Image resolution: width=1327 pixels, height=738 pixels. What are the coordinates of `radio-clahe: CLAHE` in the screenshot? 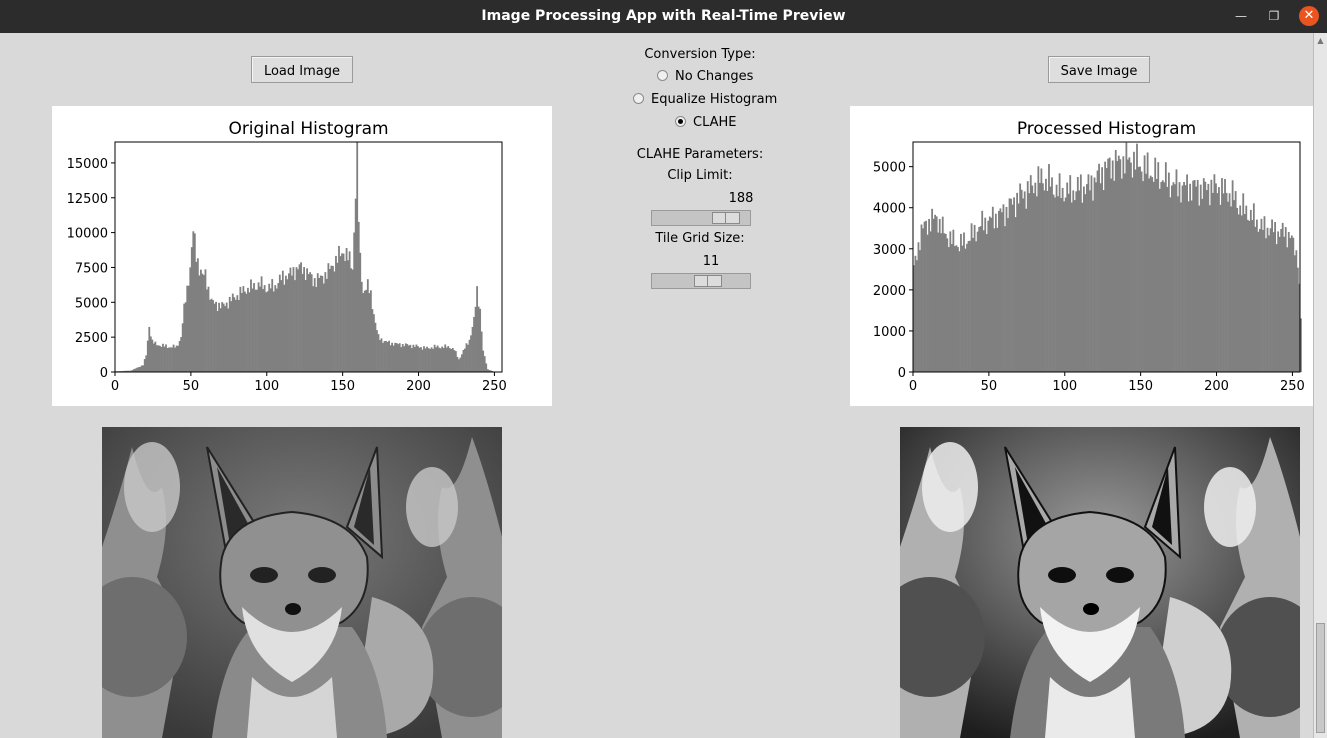 It's located at (706, 122).